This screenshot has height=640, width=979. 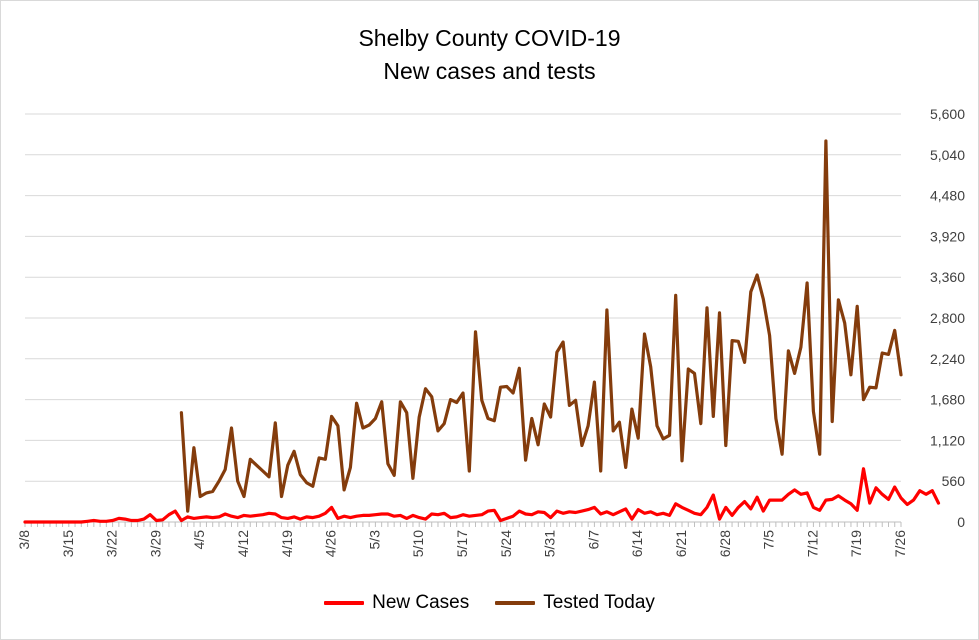 What do you see at coordinates (947, 440) in the screenshot?
I see `y-tick-label: 1,120` at bounding box center [947, 440].